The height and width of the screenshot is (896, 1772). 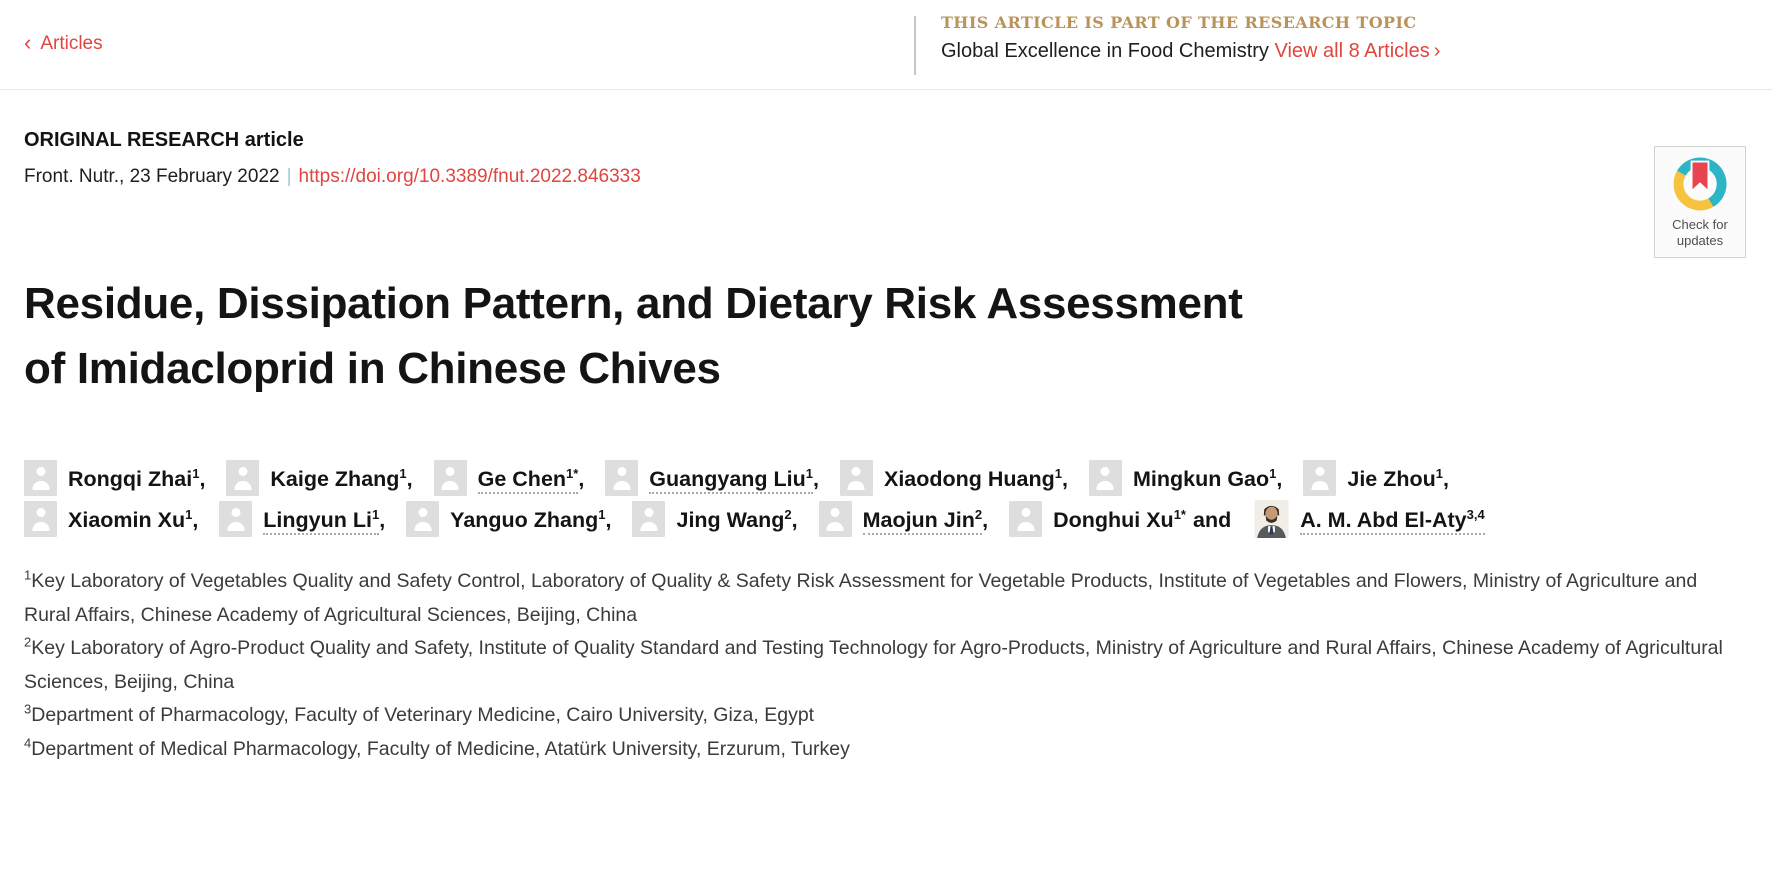 I want to click on chevron-left-icon: ‹, so click(x=28, y=42).